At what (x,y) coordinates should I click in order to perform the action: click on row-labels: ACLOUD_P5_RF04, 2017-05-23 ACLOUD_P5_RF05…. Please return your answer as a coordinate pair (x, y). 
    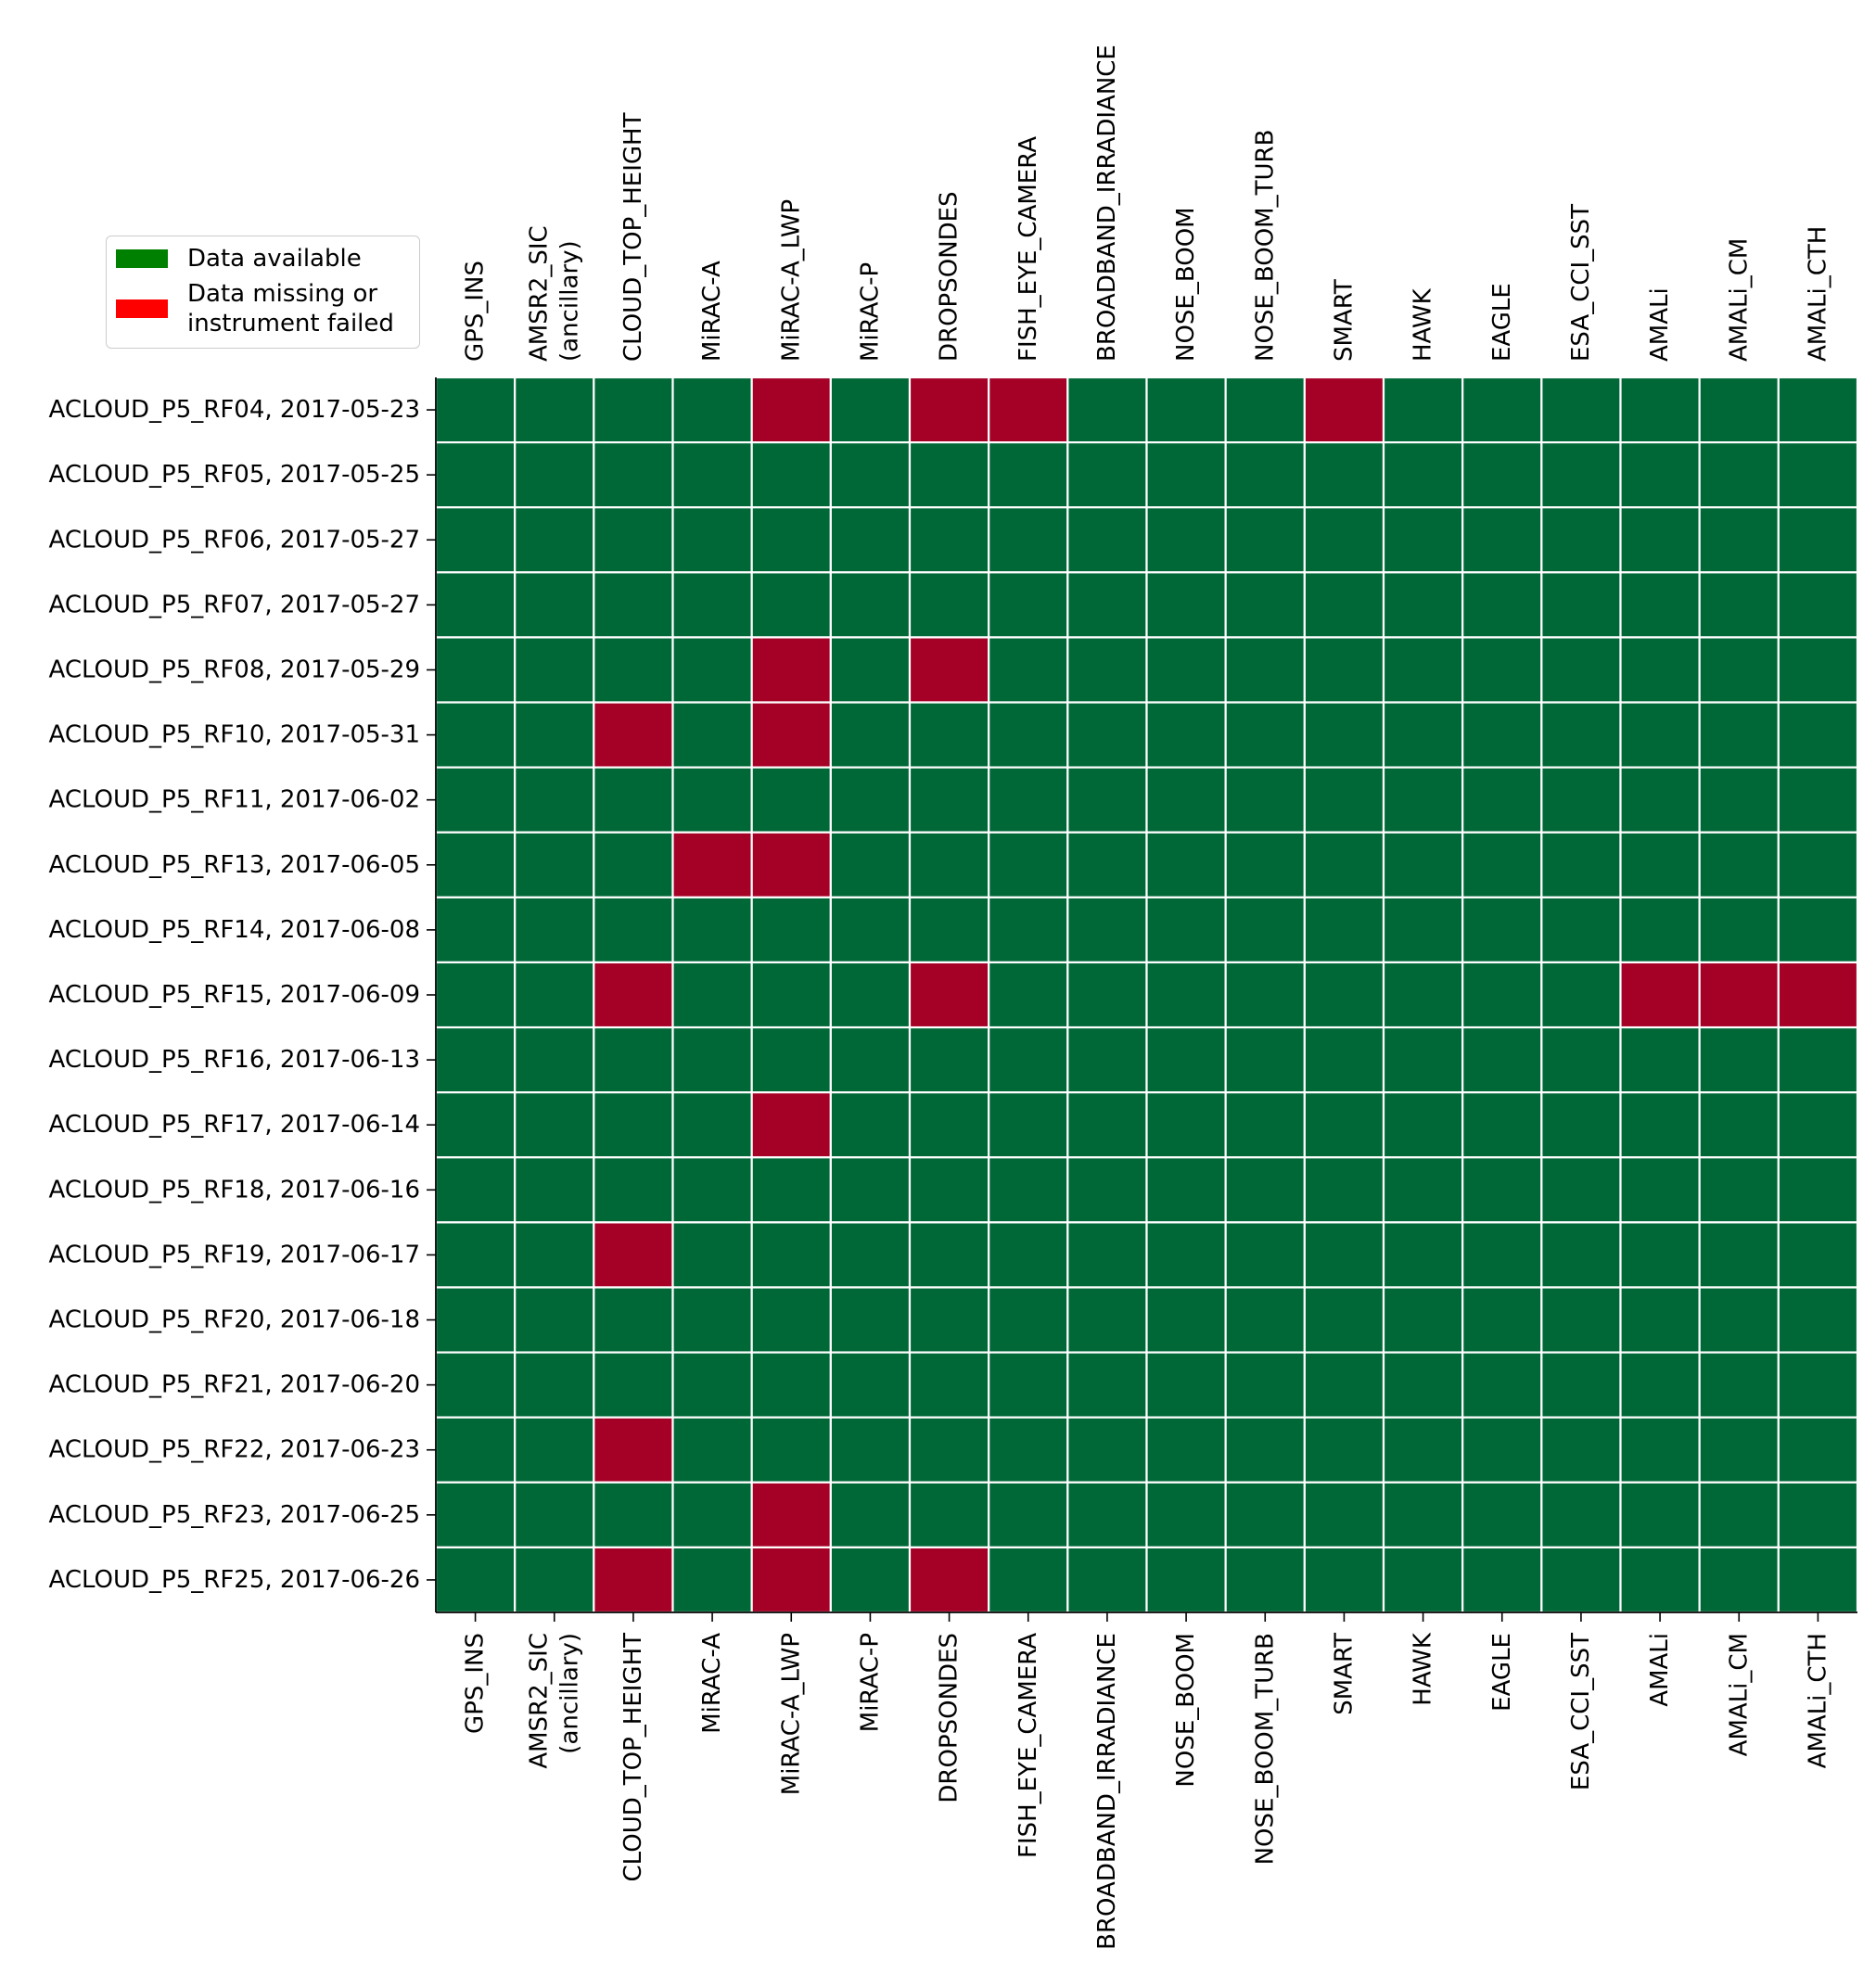
    Looking at the image, I should click on (234, 995).